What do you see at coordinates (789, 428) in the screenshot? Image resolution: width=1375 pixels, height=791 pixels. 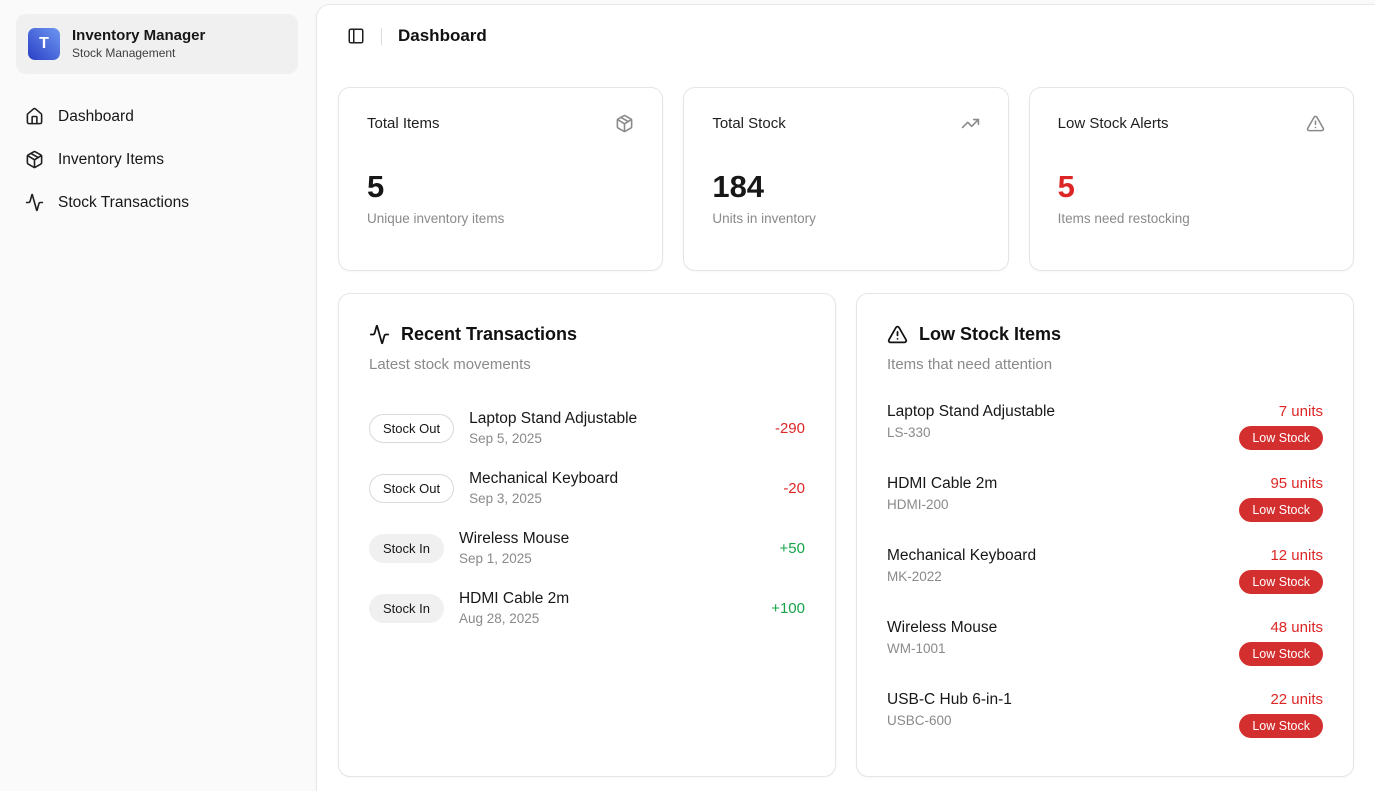 I see `transaction-amount: -290` at bounding box center [789, 428].